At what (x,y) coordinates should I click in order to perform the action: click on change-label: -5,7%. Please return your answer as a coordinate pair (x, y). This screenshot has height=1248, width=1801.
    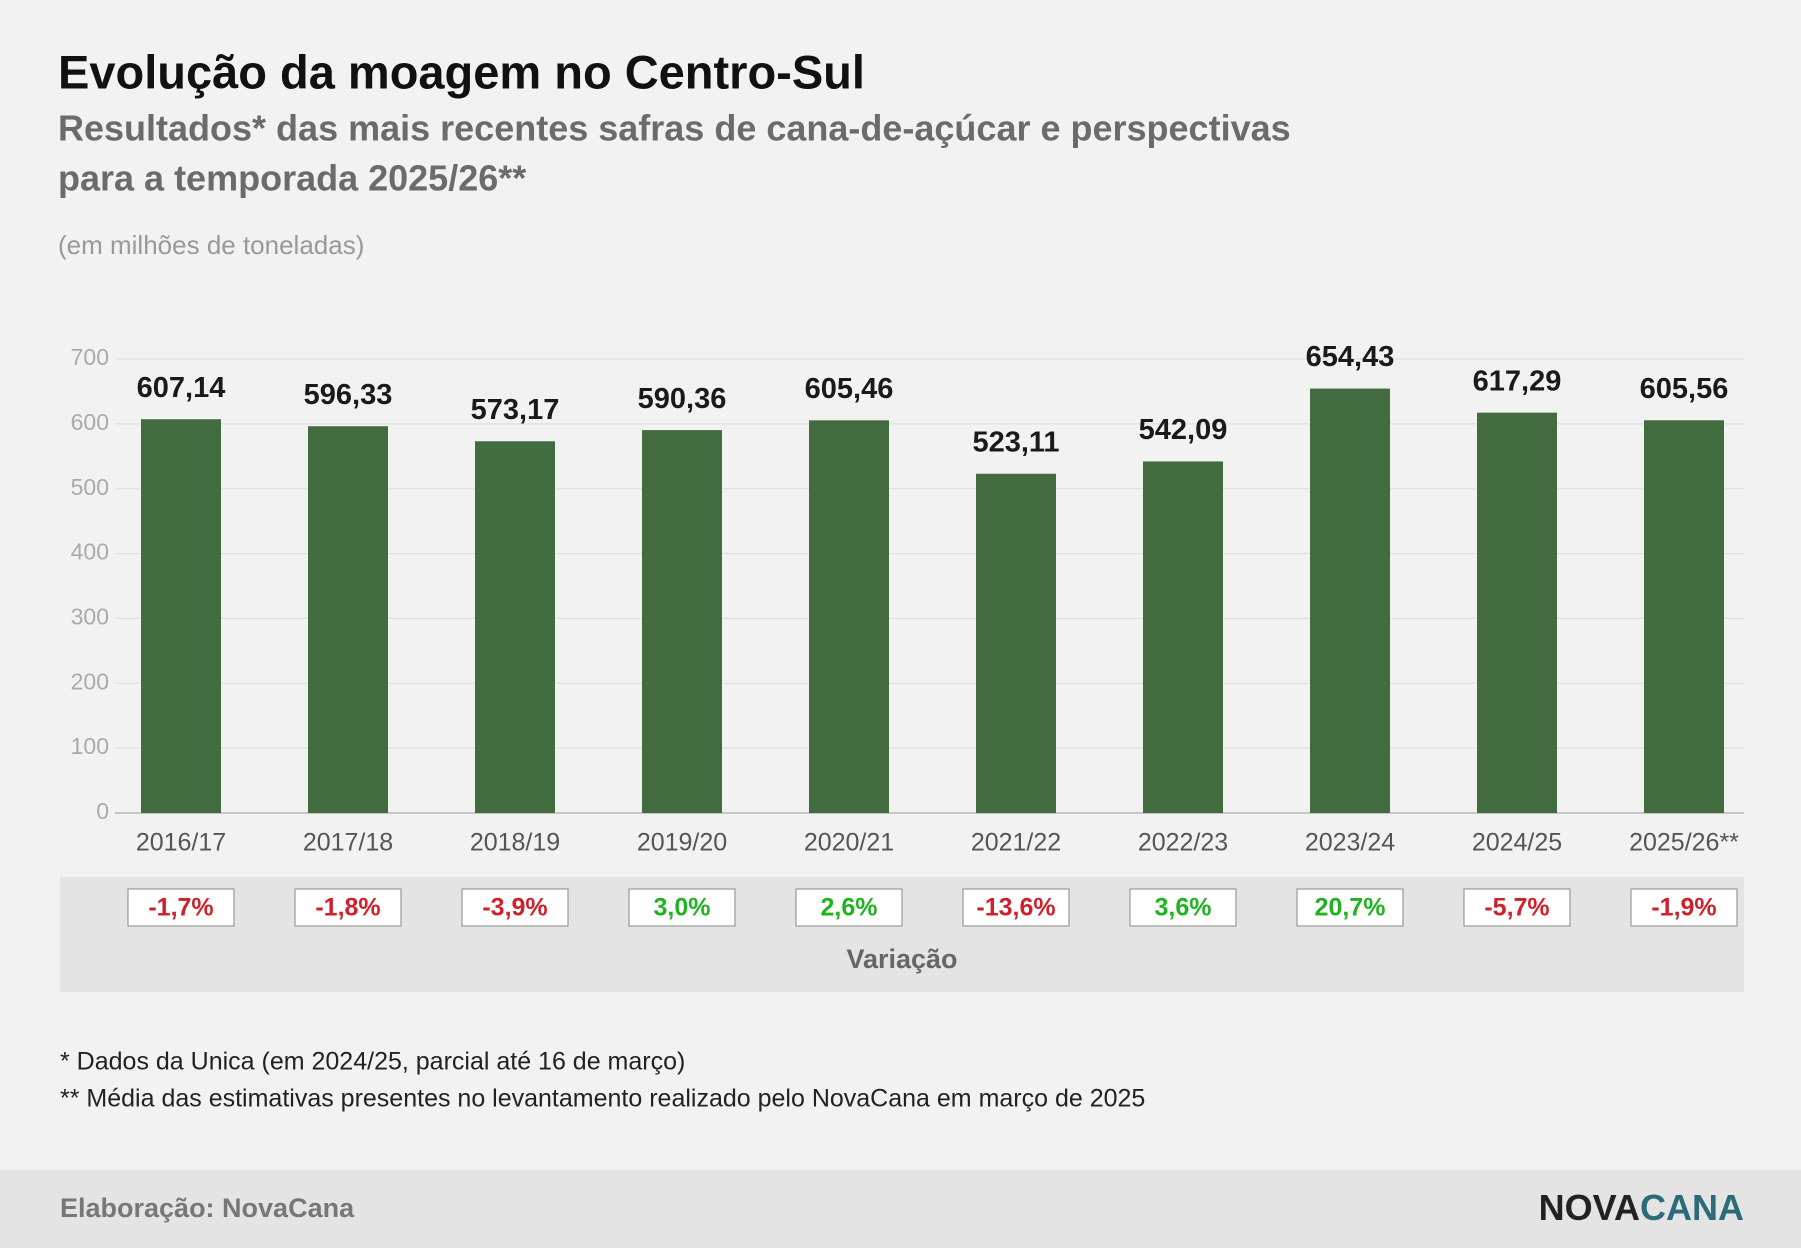
    Looking at the image, I should click on (1516, 908).